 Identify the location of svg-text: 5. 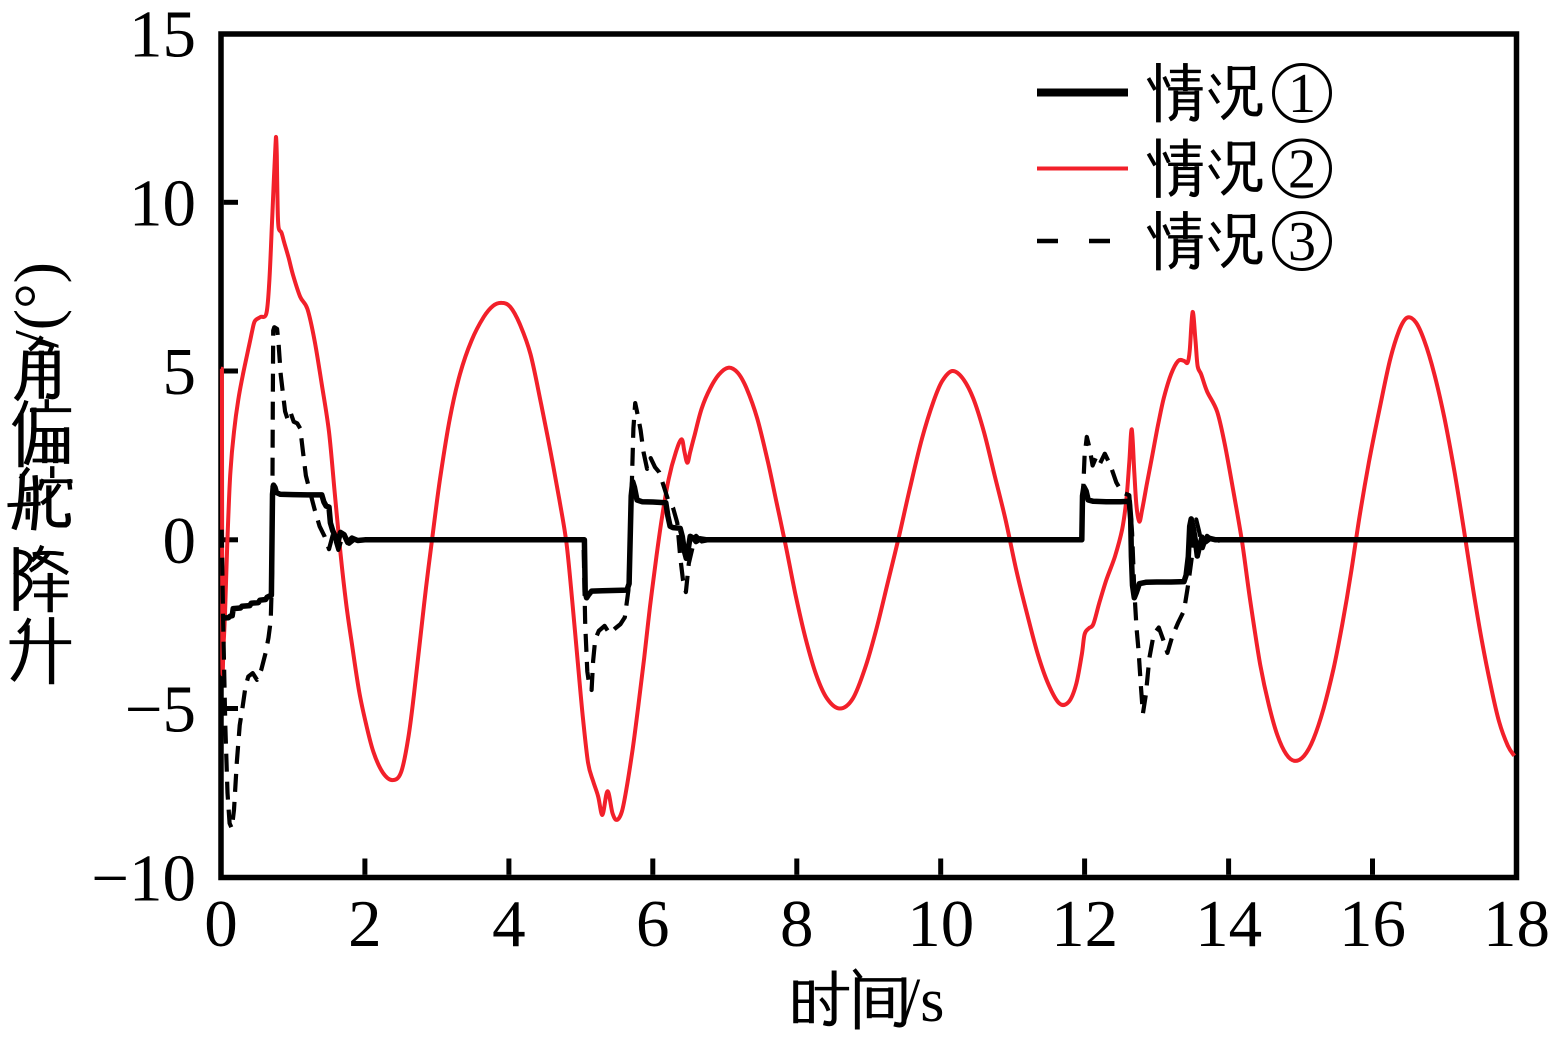
(180, 372).